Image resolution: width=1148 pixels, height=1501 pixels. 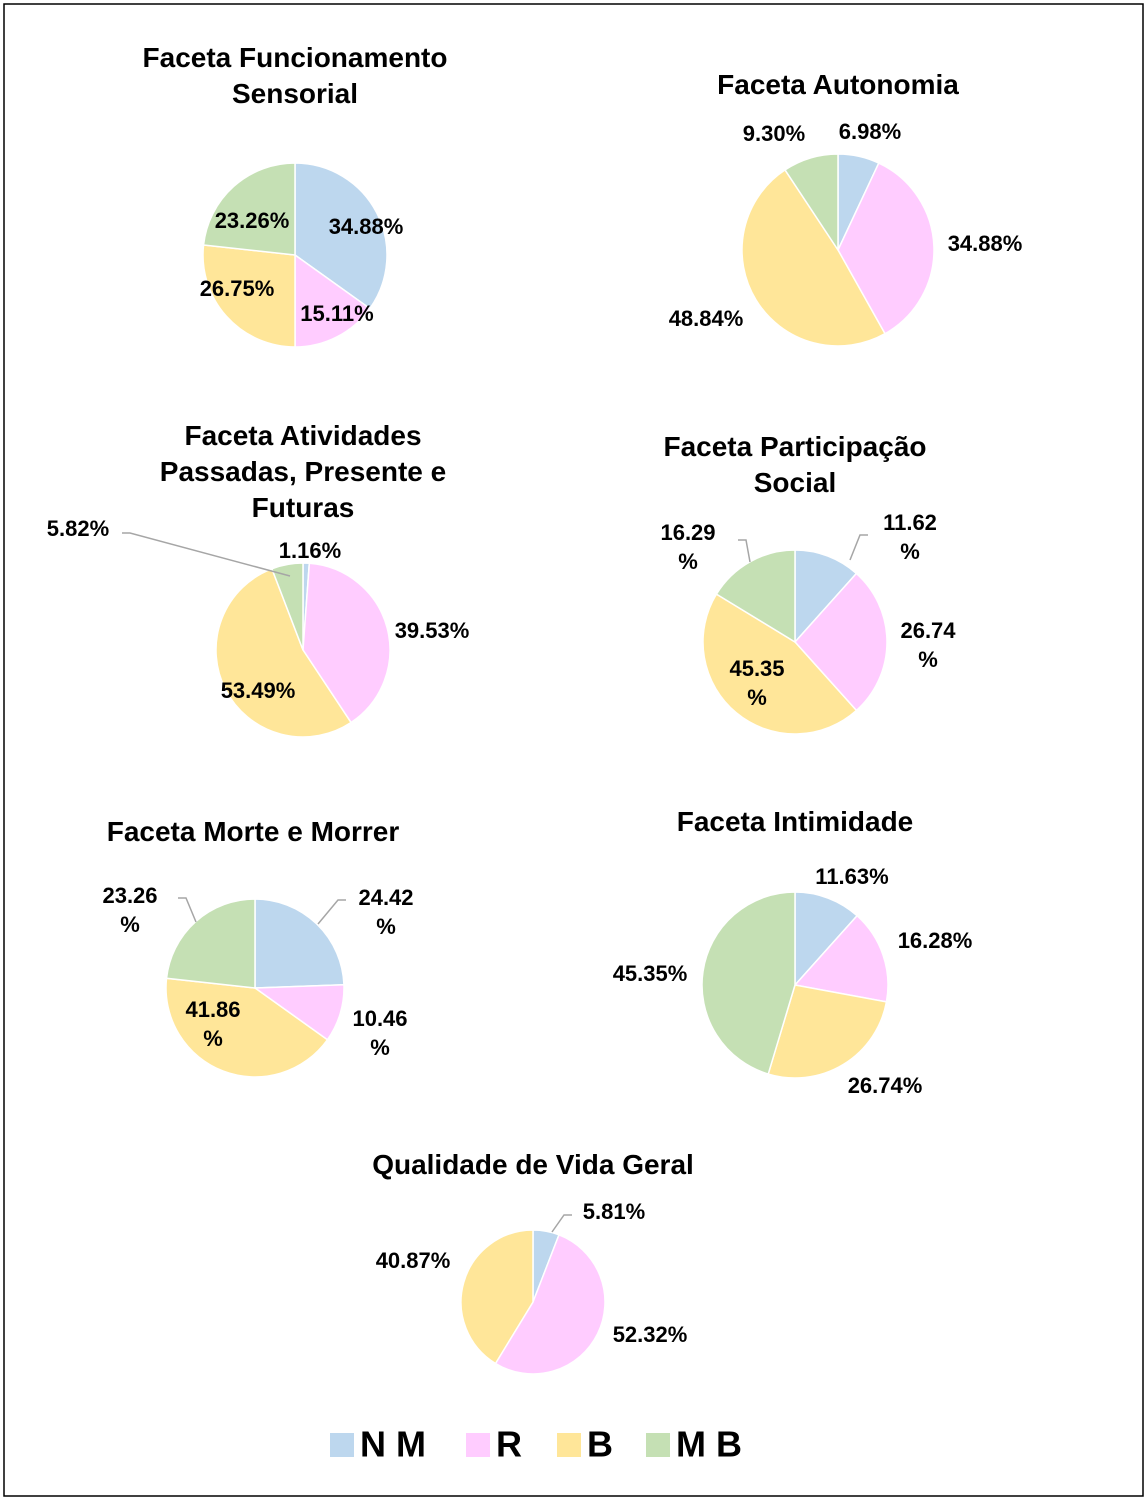 What do you see at coordinates (706, 318) in the screenshot?
I see `data-label: 48.84%` at bounding box center [706, 318].